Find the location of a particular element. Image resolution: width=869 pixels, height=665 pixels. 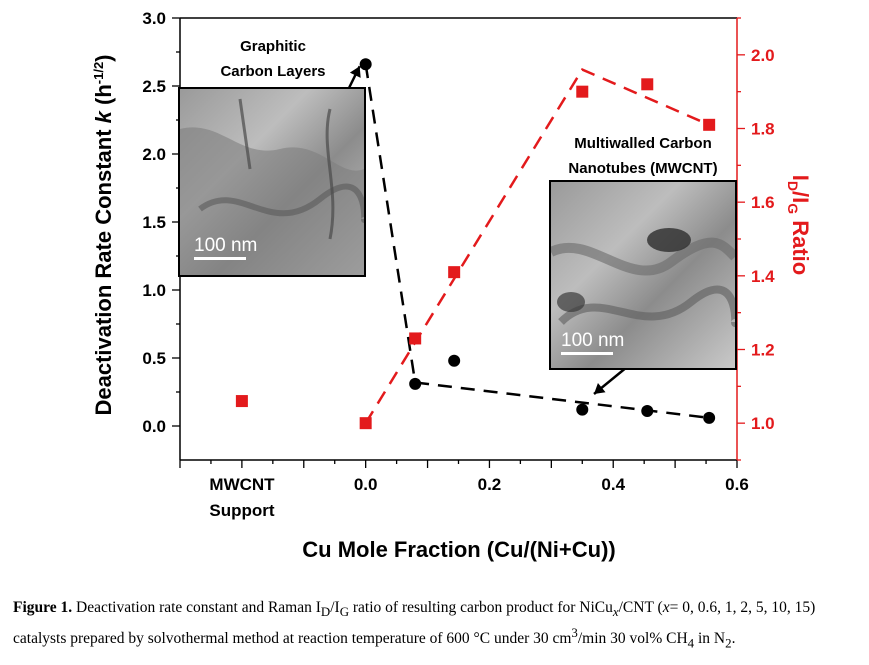

x-tick-label: 0.0 is located at coordinates (366, 484).